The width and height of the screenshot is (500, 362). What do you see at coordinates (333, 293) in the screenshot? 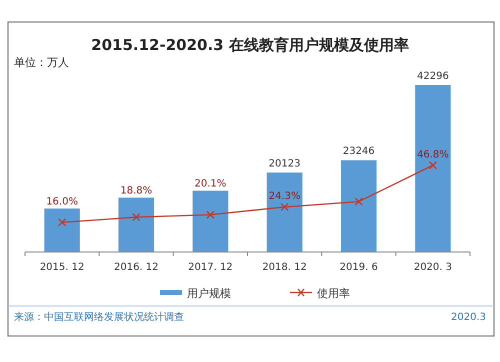
I see `legend-label: 使用率` at bounding box center [333, 293].